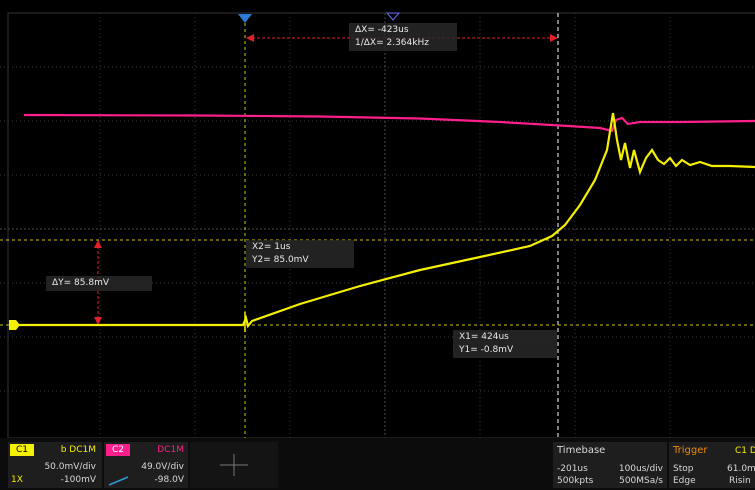 The width and height of the screenshot is (755, 490). What do you see at coordinates (271, 247) in the screenshot?
I see `x2-value: X2= 1us` at bounding box center [271, 247].